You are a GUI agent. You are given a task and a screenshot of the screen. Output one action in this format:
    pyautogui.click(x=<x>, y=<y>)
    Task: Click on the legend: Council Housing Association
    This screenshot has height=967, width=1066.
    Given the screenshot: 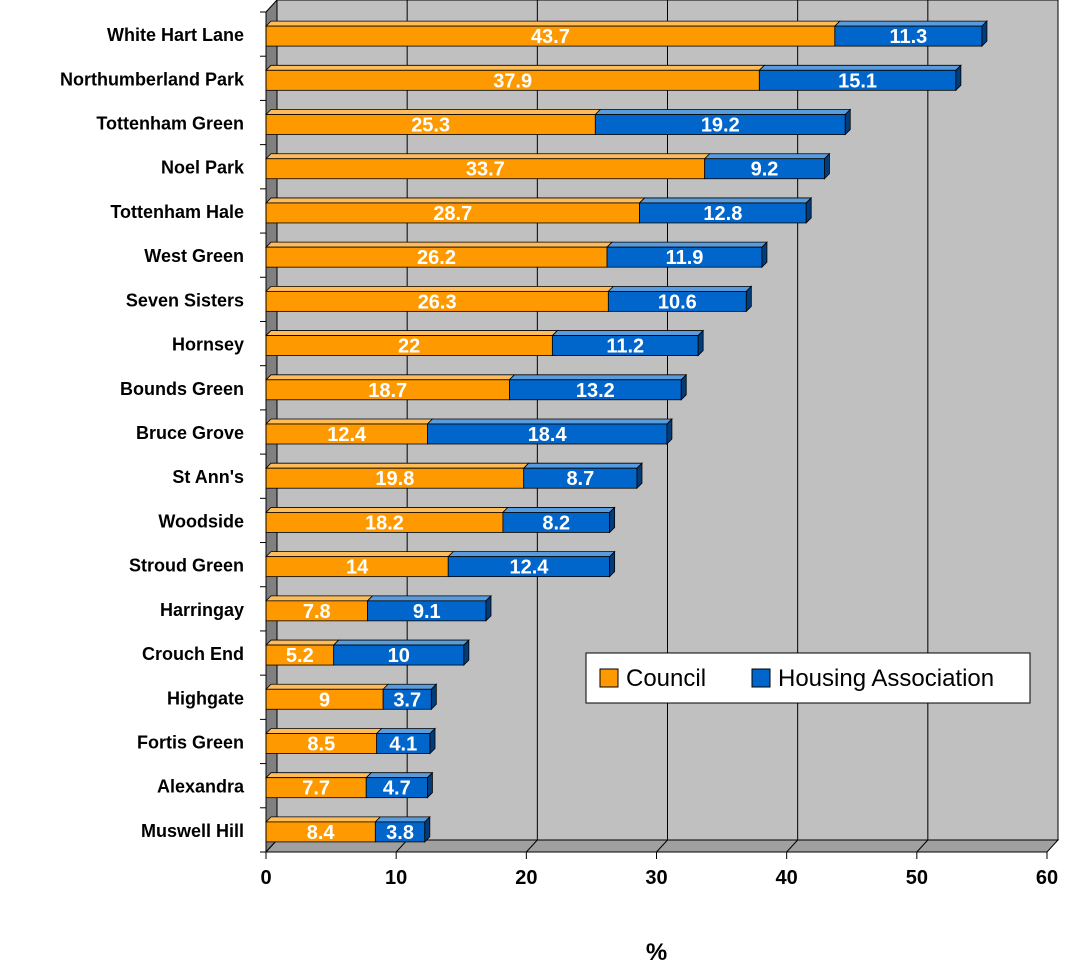 What is the action you would take?
    pyautogui.click(x=808, y=678)
    